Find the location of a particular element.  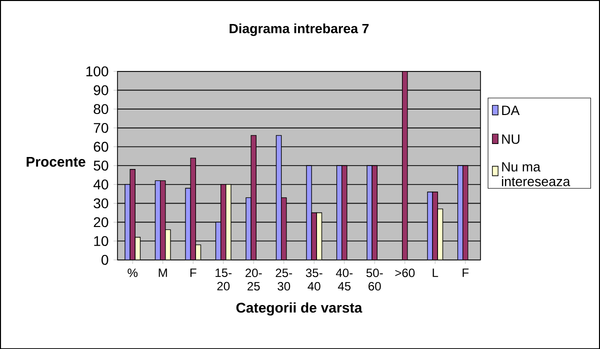

x-tick-label: 35-40 is located at coordinates (314, 279).